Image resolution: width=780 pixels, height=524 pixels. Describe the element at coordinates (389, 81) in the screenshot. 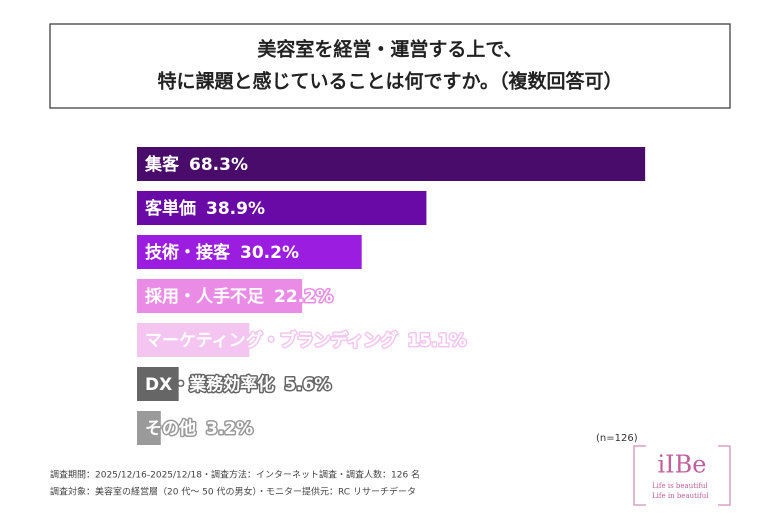

I see `chart-title: 特に課題と感じていることは何ですか。（複数回答可）` at that location.